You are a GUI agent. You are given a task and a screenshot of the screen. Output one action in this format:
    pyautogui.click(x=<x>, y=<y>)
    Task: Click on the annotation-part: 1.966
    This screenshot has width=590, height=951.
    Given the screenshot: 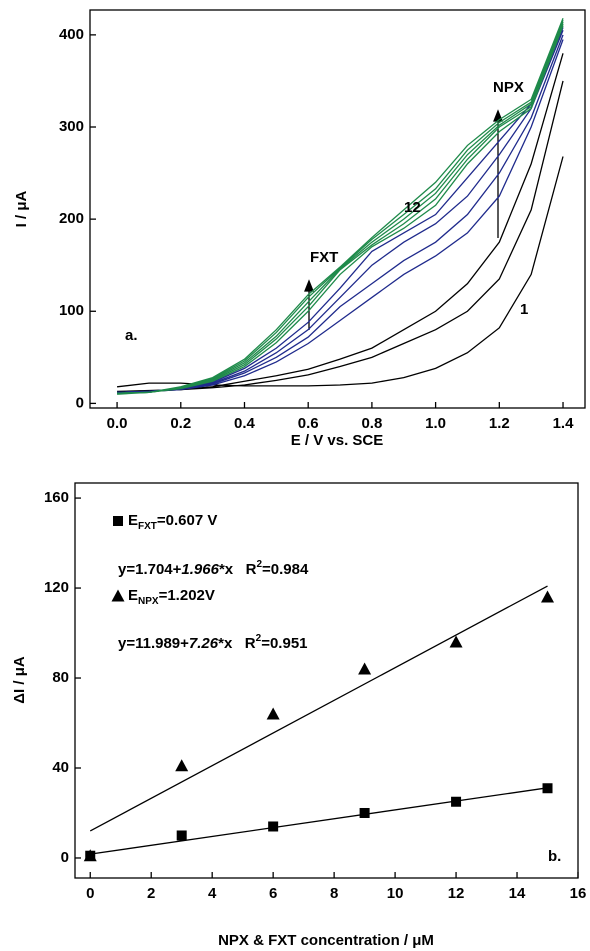 What is the action you would take?
    pyautogui.click(x=200, y=569)
    